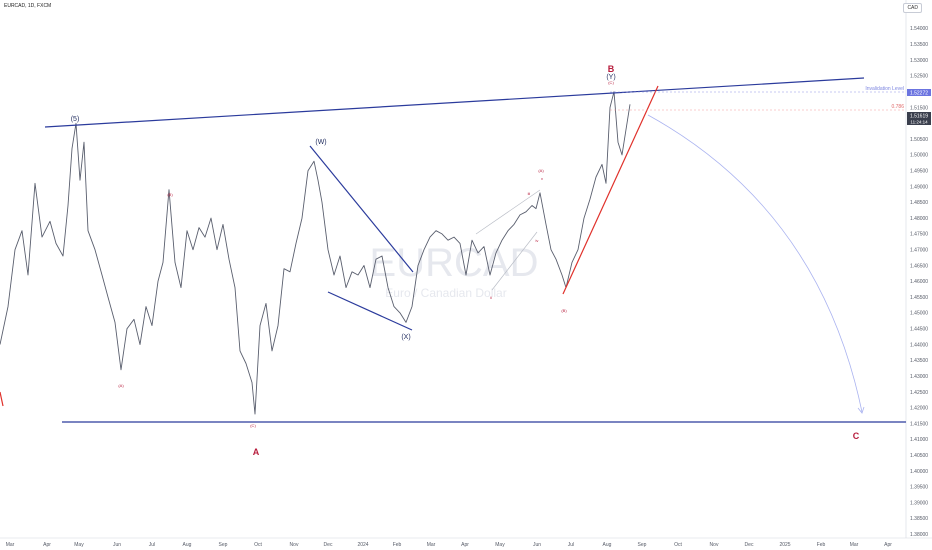 This screenshot has width=932, height=550. Describe the element at coordinates (919, 361) in the screenshot. I see `y-tick-label: 1.43500` at that location.